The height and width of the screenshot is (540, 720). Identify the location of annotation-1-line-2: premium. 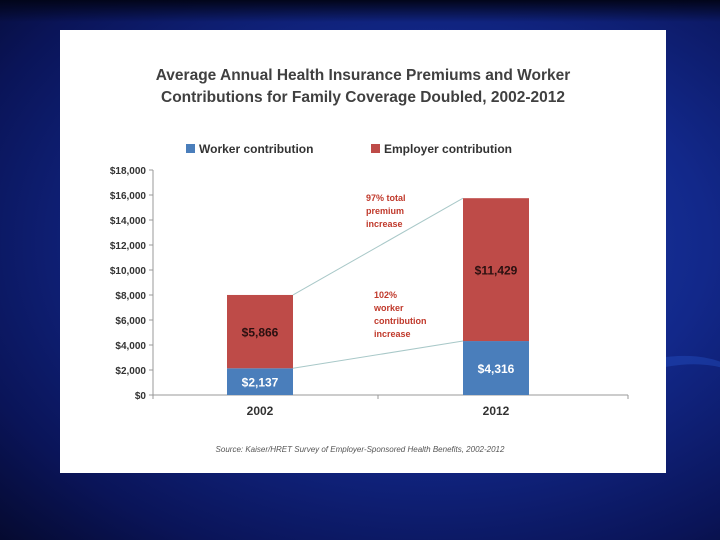
(385, 211).